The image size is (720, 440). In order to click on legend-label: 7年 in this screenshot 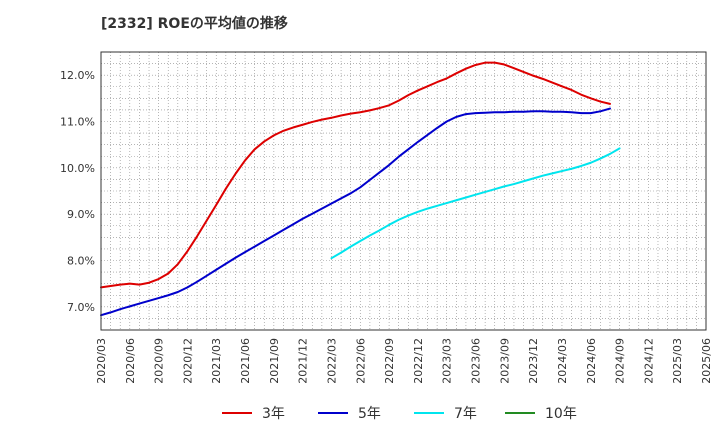, I will do `click(465, 414)`.